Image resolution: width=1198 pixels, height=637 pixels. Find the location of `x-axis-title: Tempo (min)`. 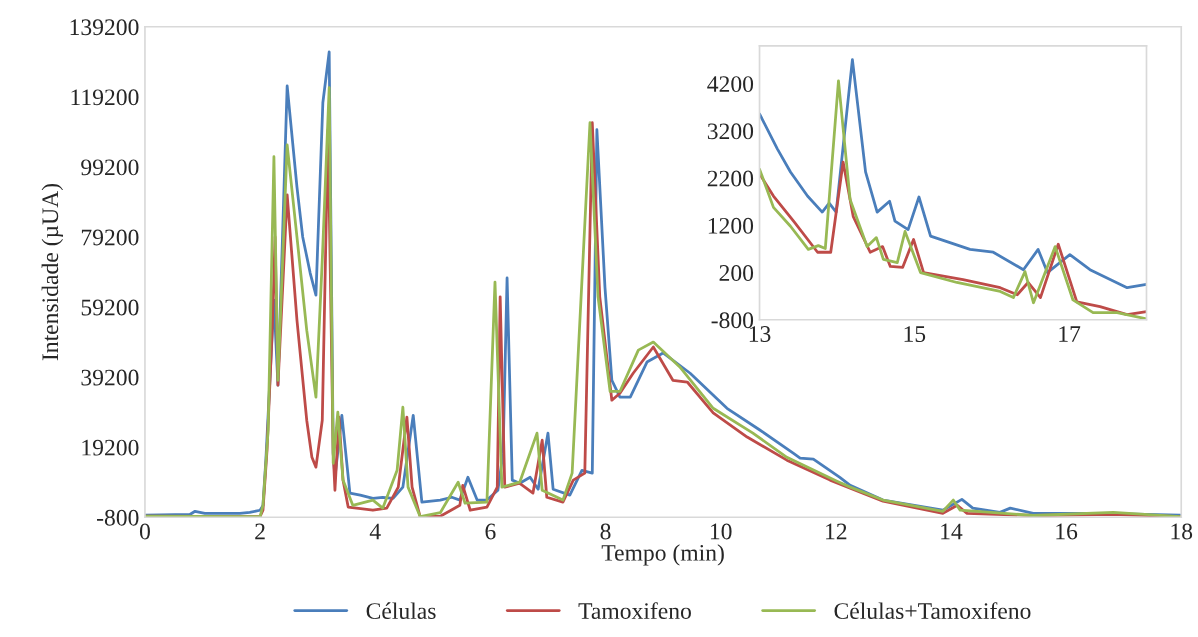

x-axis-title: Tempo (min) is located at coordinates (662, 555).